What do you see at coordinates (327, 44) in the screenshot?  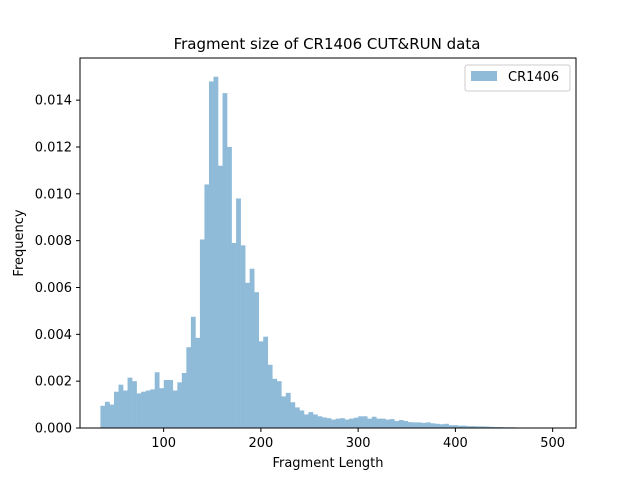 I see `chart-title: Fragment size of CR1406 CUT&RUN data` at bounding box center [327, 44].